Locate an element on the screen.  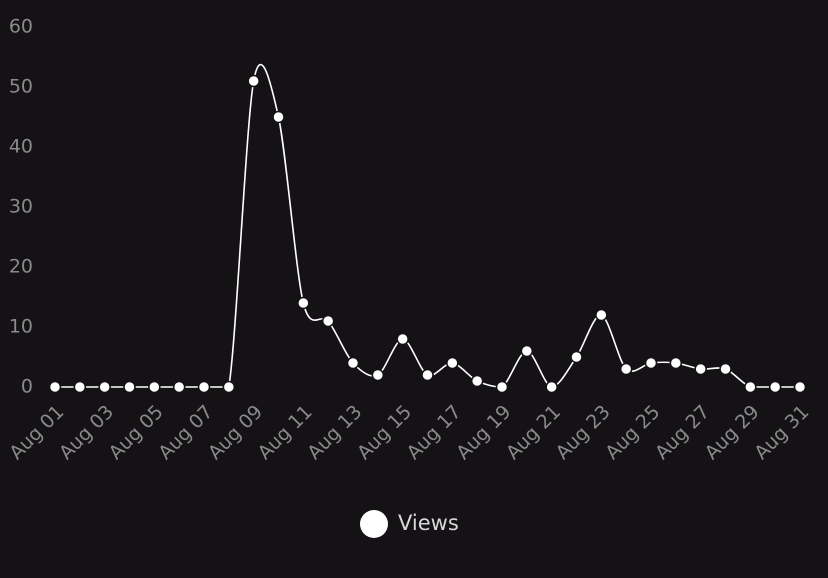
x-tick-label: Aug 23 is located at coordinates (583, 432).